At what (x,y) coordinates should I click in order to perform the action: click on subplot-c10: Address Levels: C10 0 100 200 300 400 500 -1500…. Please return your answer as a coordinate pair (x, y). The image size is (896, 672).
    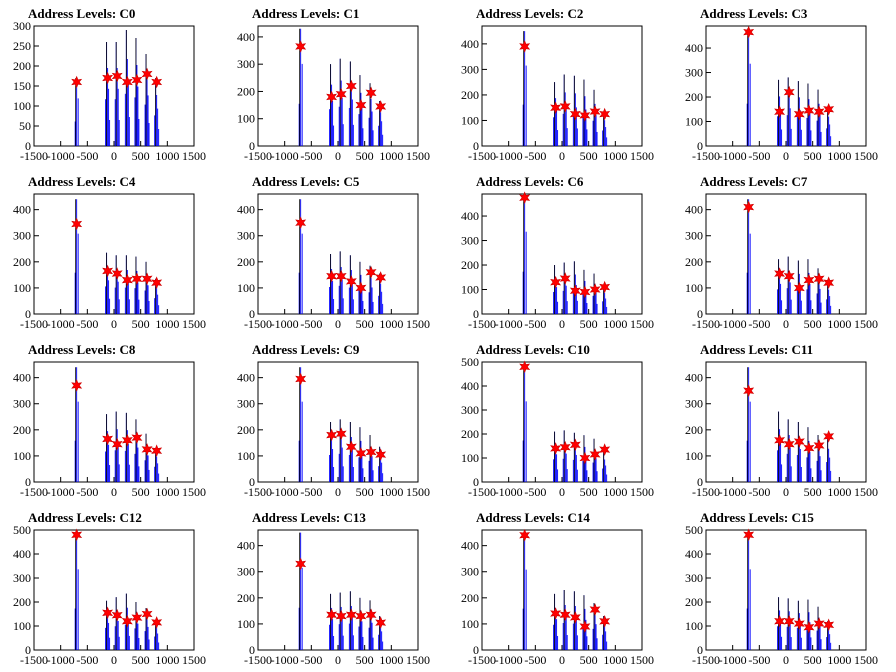
    Looking at the image, I should click on (557, 420).